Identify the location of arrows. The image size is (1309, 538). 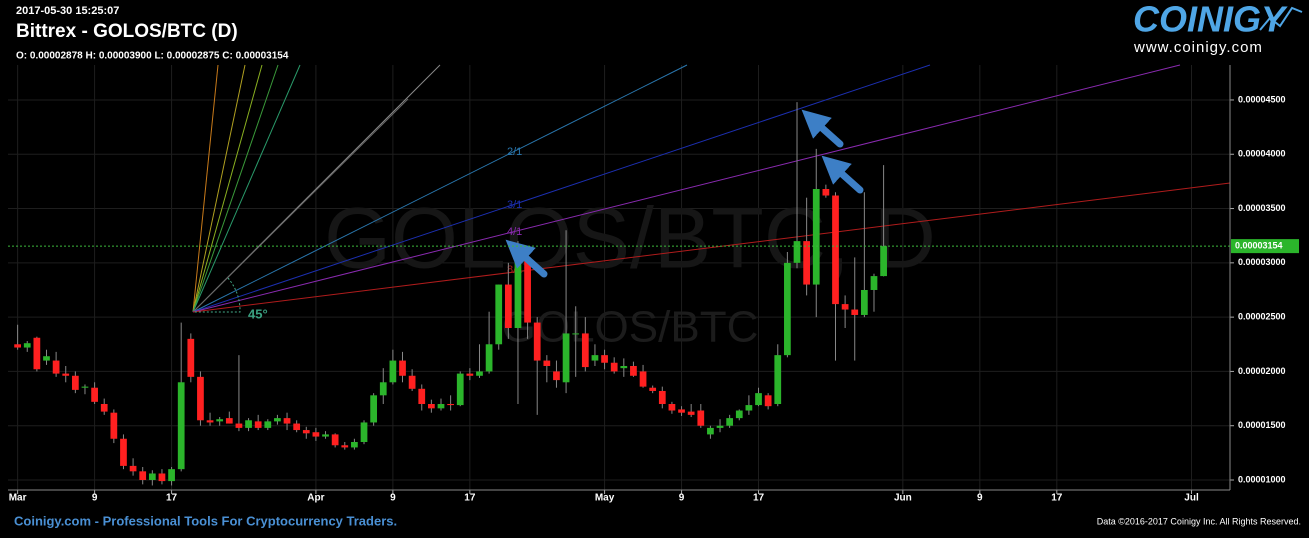
(684, 193).